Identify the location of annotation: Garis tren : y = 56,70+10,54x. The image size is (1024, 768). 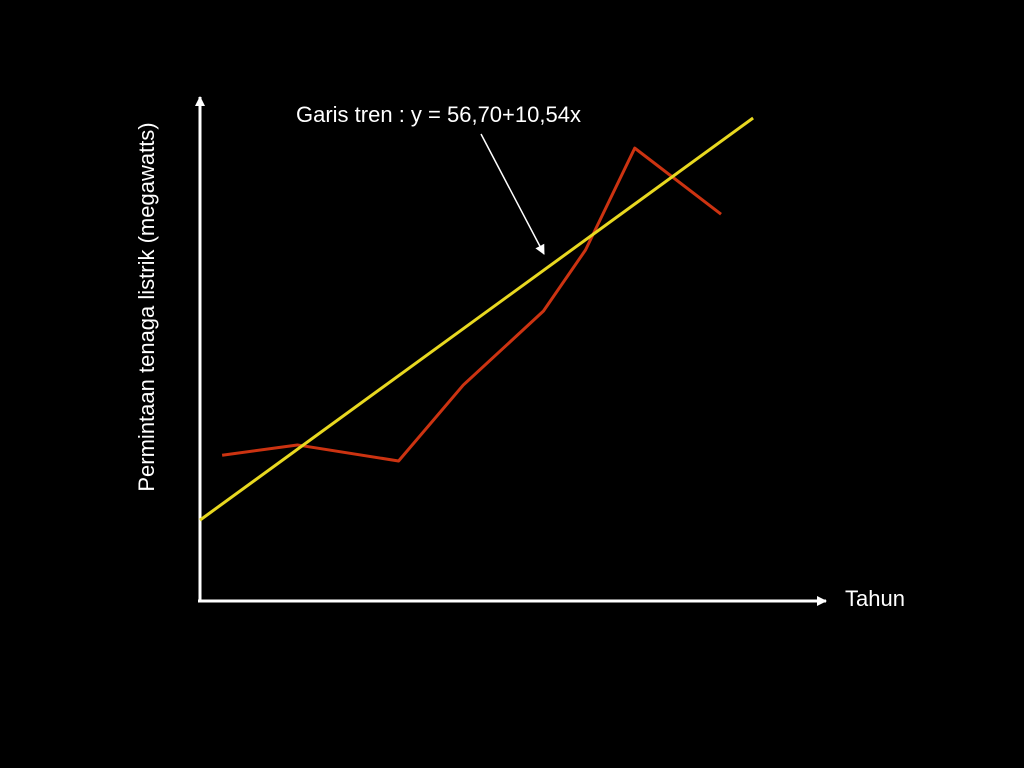
(438, 114).